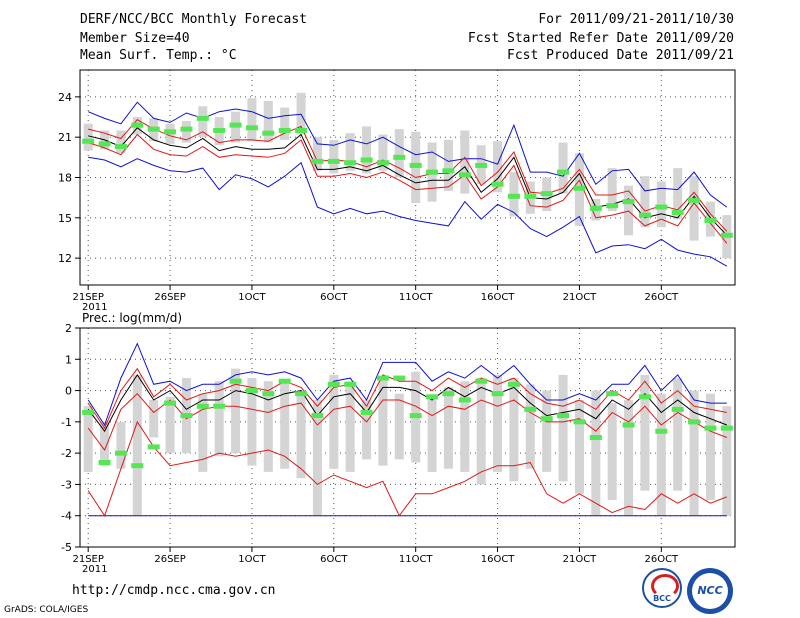 Image resolution: width=800 pixels, height=618 pixels. I want to click on min-line, so click(408, 211).